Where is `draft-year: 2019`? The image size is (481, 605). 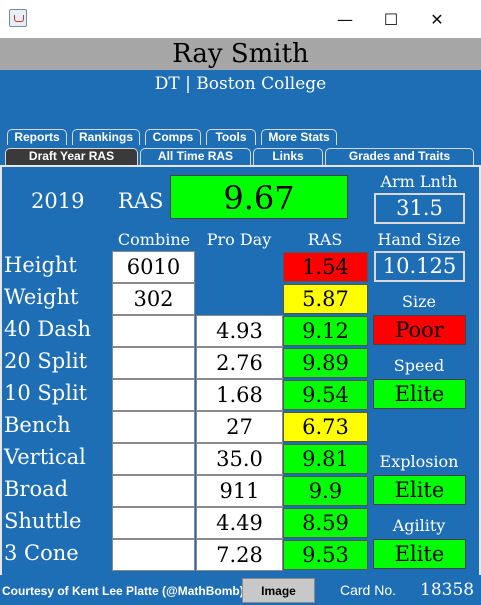 draft-year: 2019 is located at coordinates (58, 201).